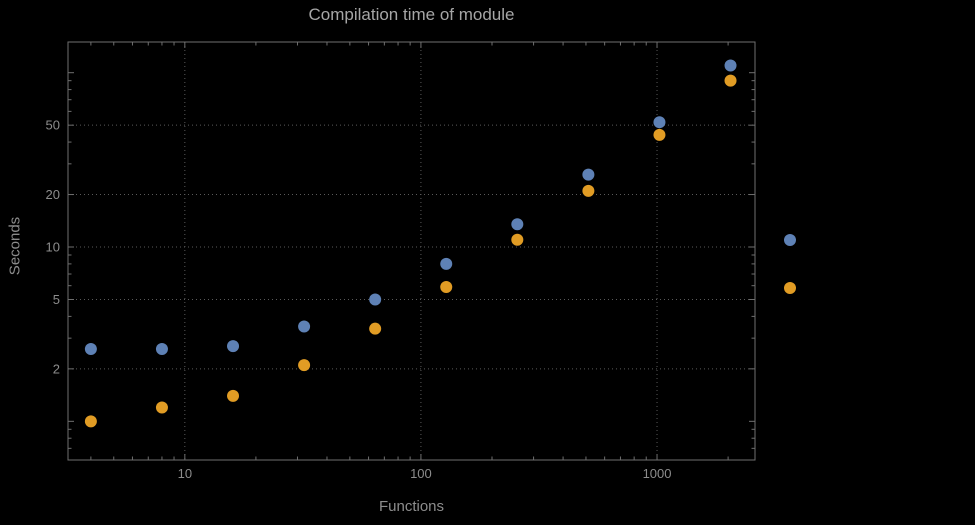  I want to click on chart-title: Compilation time of module, so click(411, 14).